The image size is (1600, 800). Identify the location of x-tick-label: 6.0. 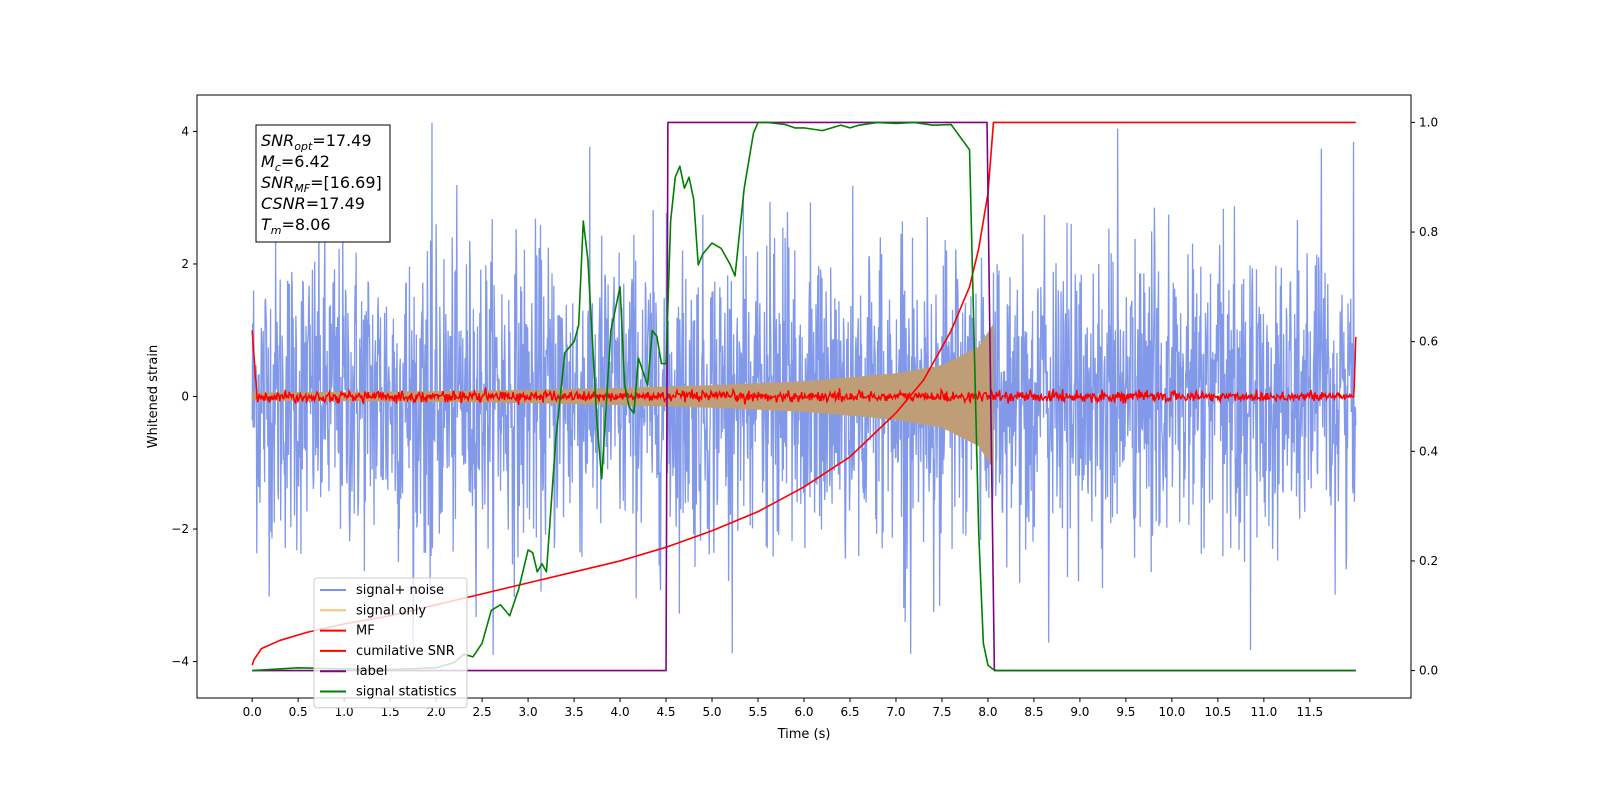
(803, 712).